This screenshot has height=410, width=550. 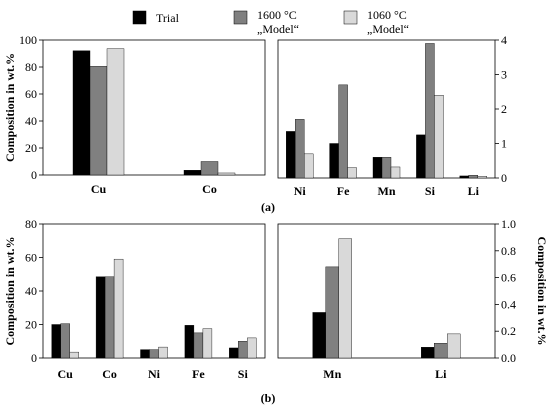 I want to click on y-tick-label: 0.8, so click(x=508, y=251).